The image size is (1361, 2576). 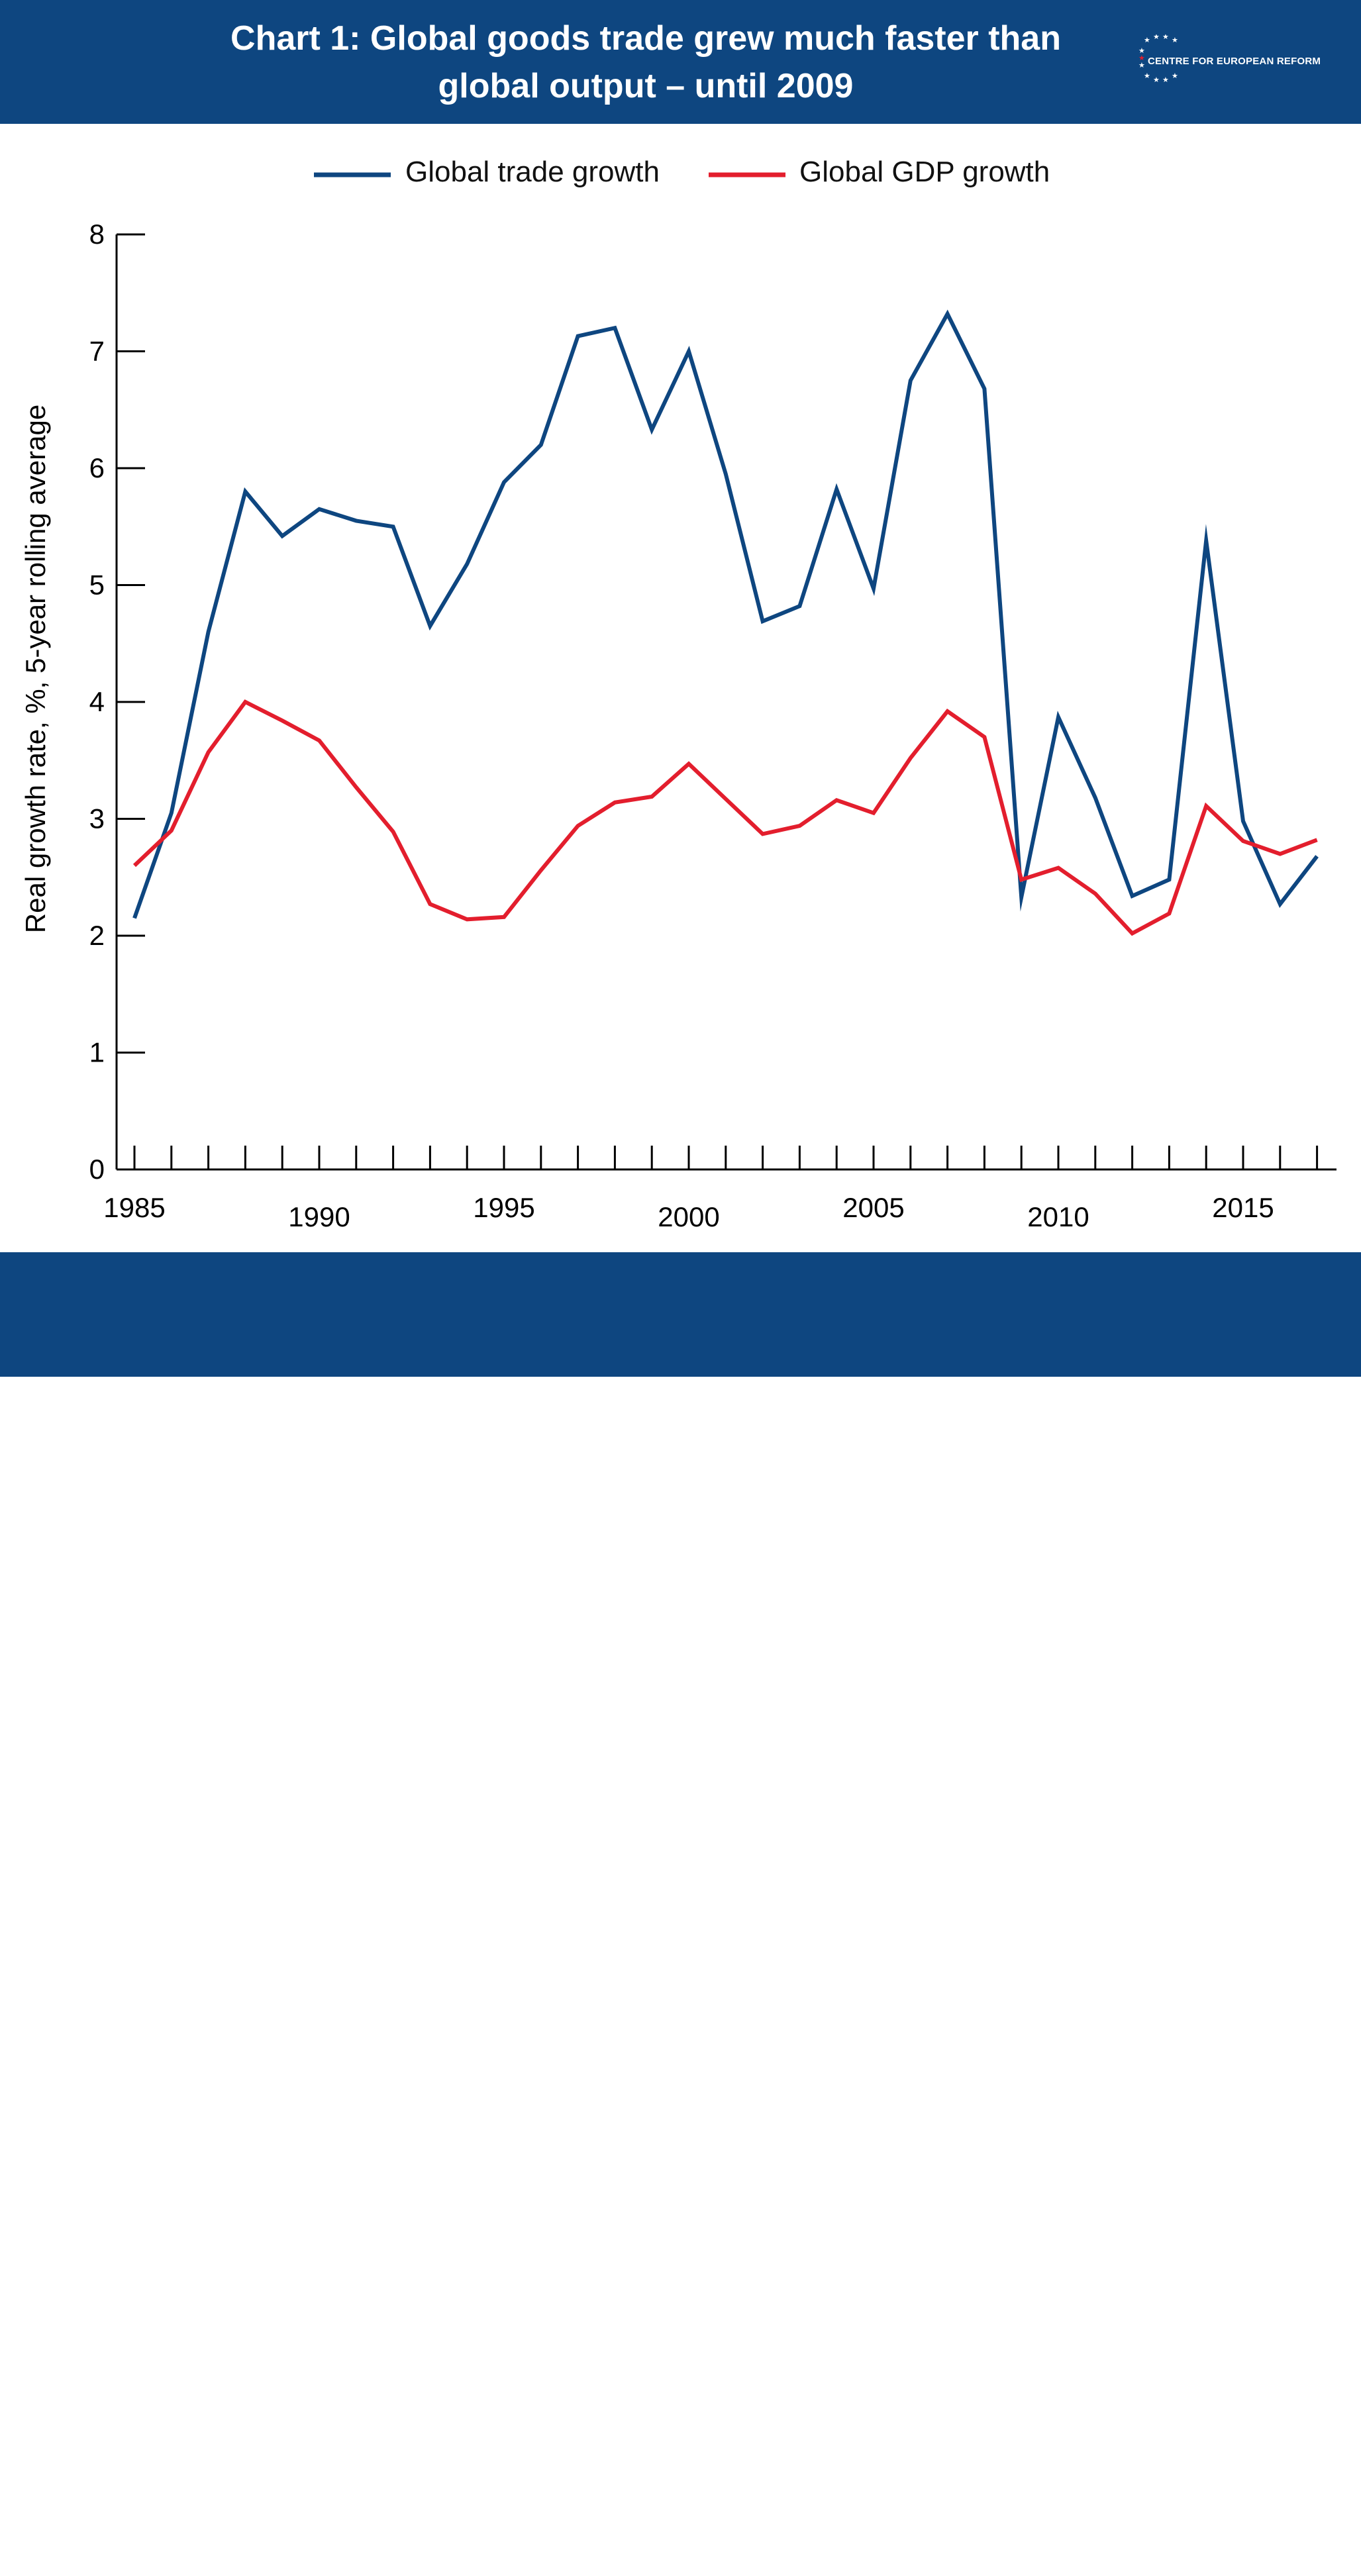 What do you see at coordinates (97, 585) in the screenshot?
I see `y-tick-label: 5` at bounding box center [97, 585].